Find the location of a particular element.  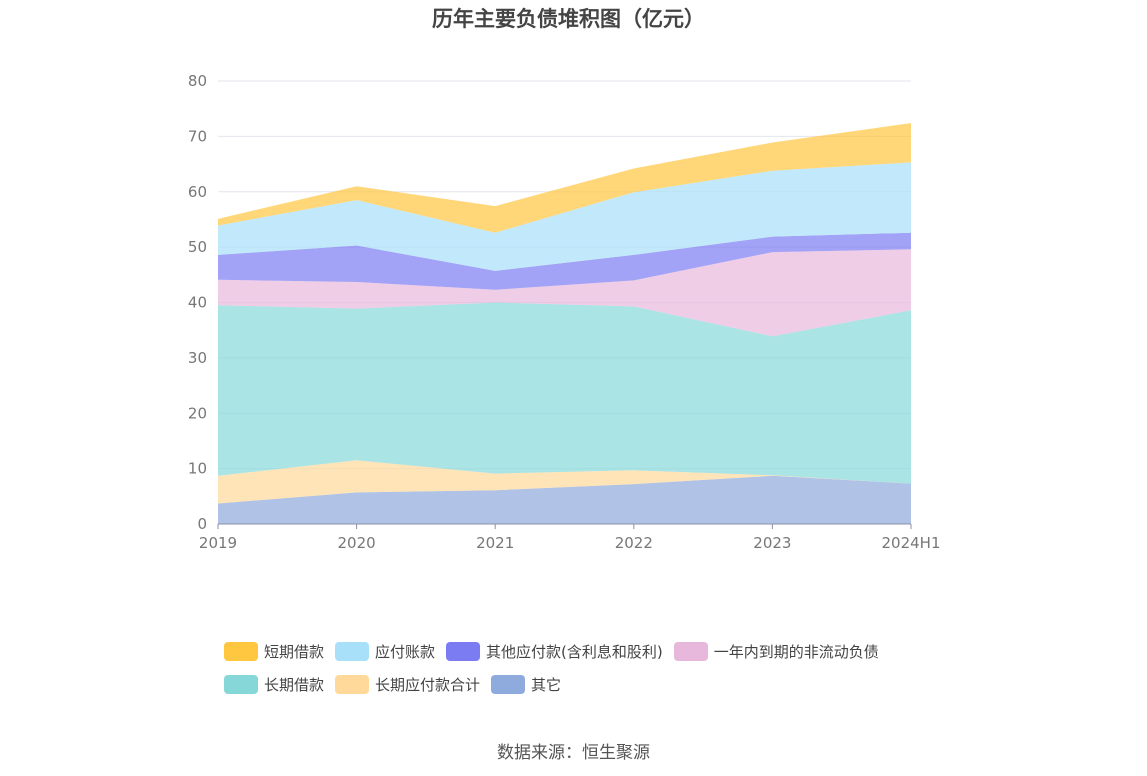

data-source-note: 数据来源：恒生聚源 is located at coordinates (573, 753).